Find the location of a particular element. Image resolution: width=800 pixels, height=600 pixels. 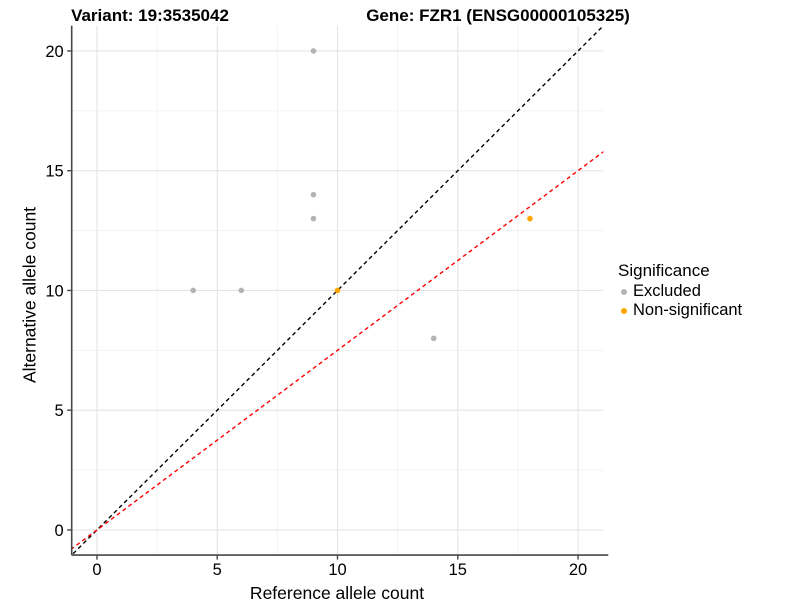

y-tick-label: 10 is located at coordinates (54, 291).